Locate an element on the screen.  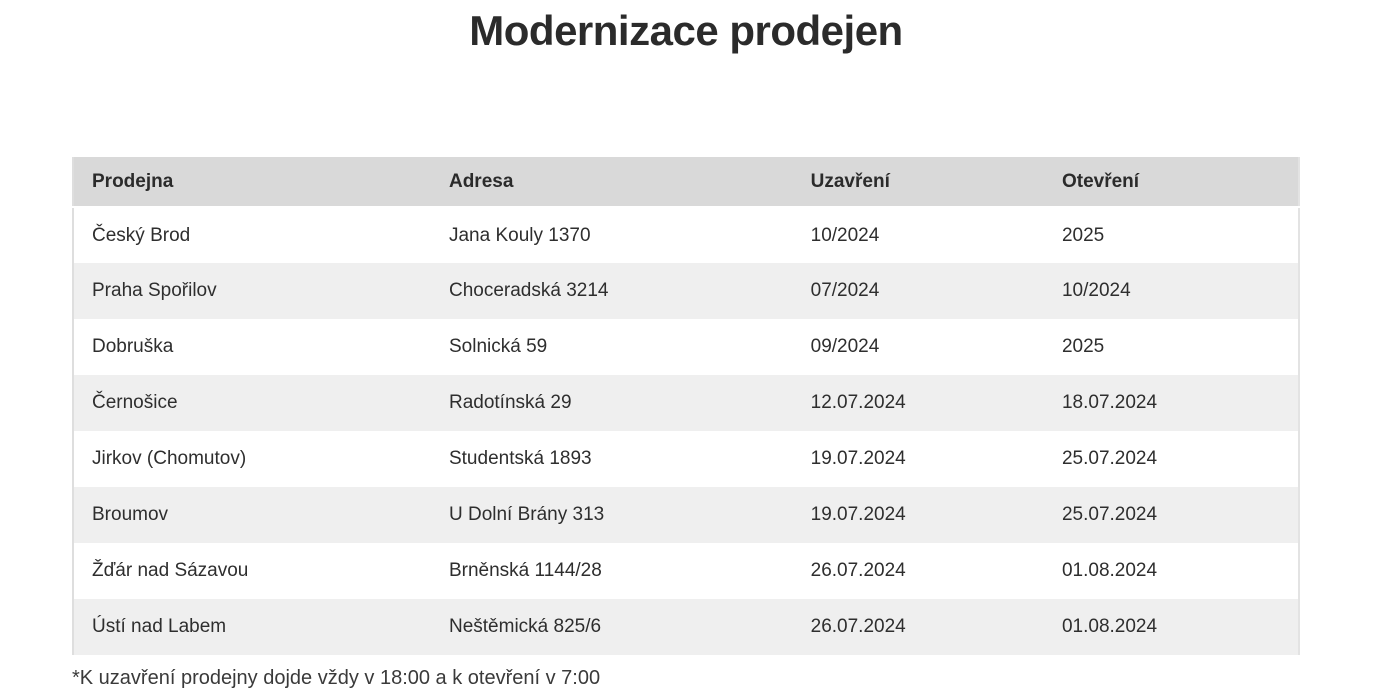
table-row: Dobruška Solnická 59 09/2024 2025 is located at coordinates (686, 347).